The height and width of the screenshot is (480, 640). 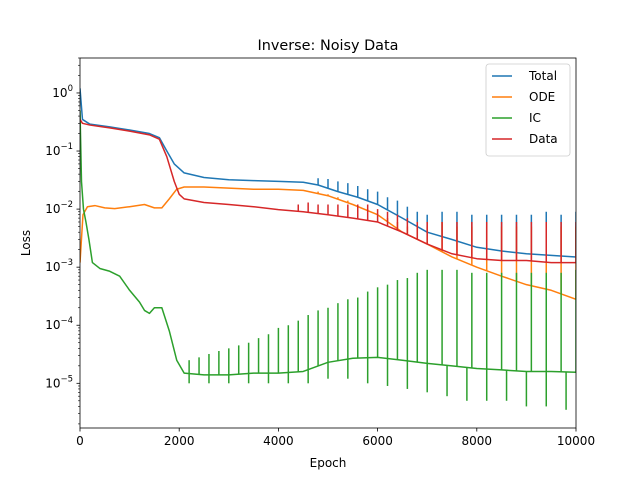 I want to click on x-tick-label: 4000, so click(x=278, y=441).